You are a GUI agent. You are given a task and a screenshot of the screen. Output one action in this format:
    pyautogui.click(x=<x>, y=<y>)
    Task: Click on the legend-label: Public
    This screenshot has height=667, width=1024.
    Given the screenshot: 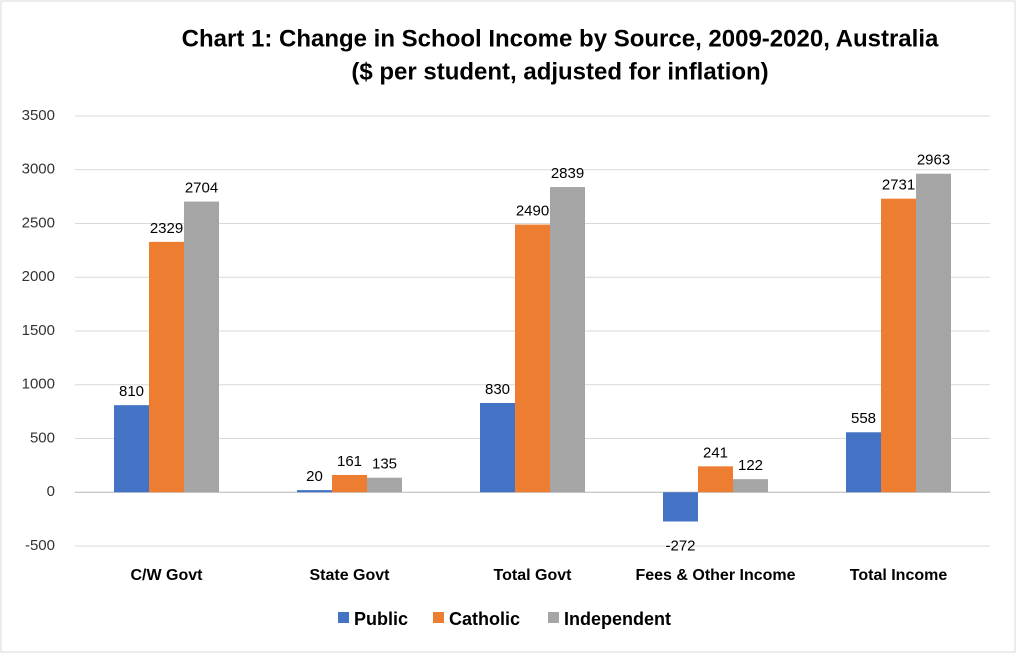 What is the action you would take?
    pyautogui.click(x=381, y=619)
    